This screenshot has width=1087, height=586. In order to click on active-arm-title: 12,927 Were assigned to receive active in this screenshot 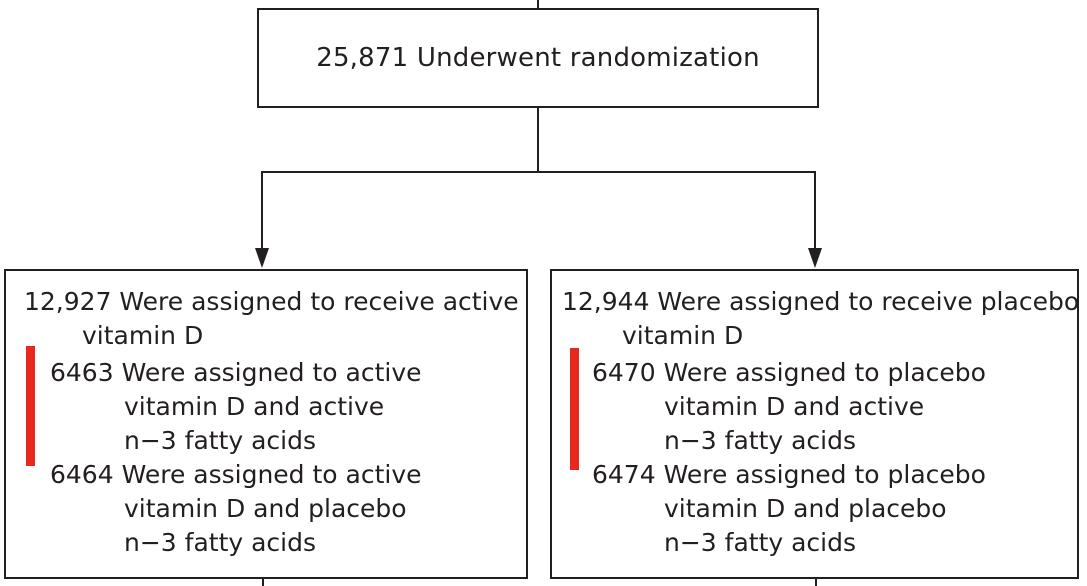, I will do `click(271, 301)`.